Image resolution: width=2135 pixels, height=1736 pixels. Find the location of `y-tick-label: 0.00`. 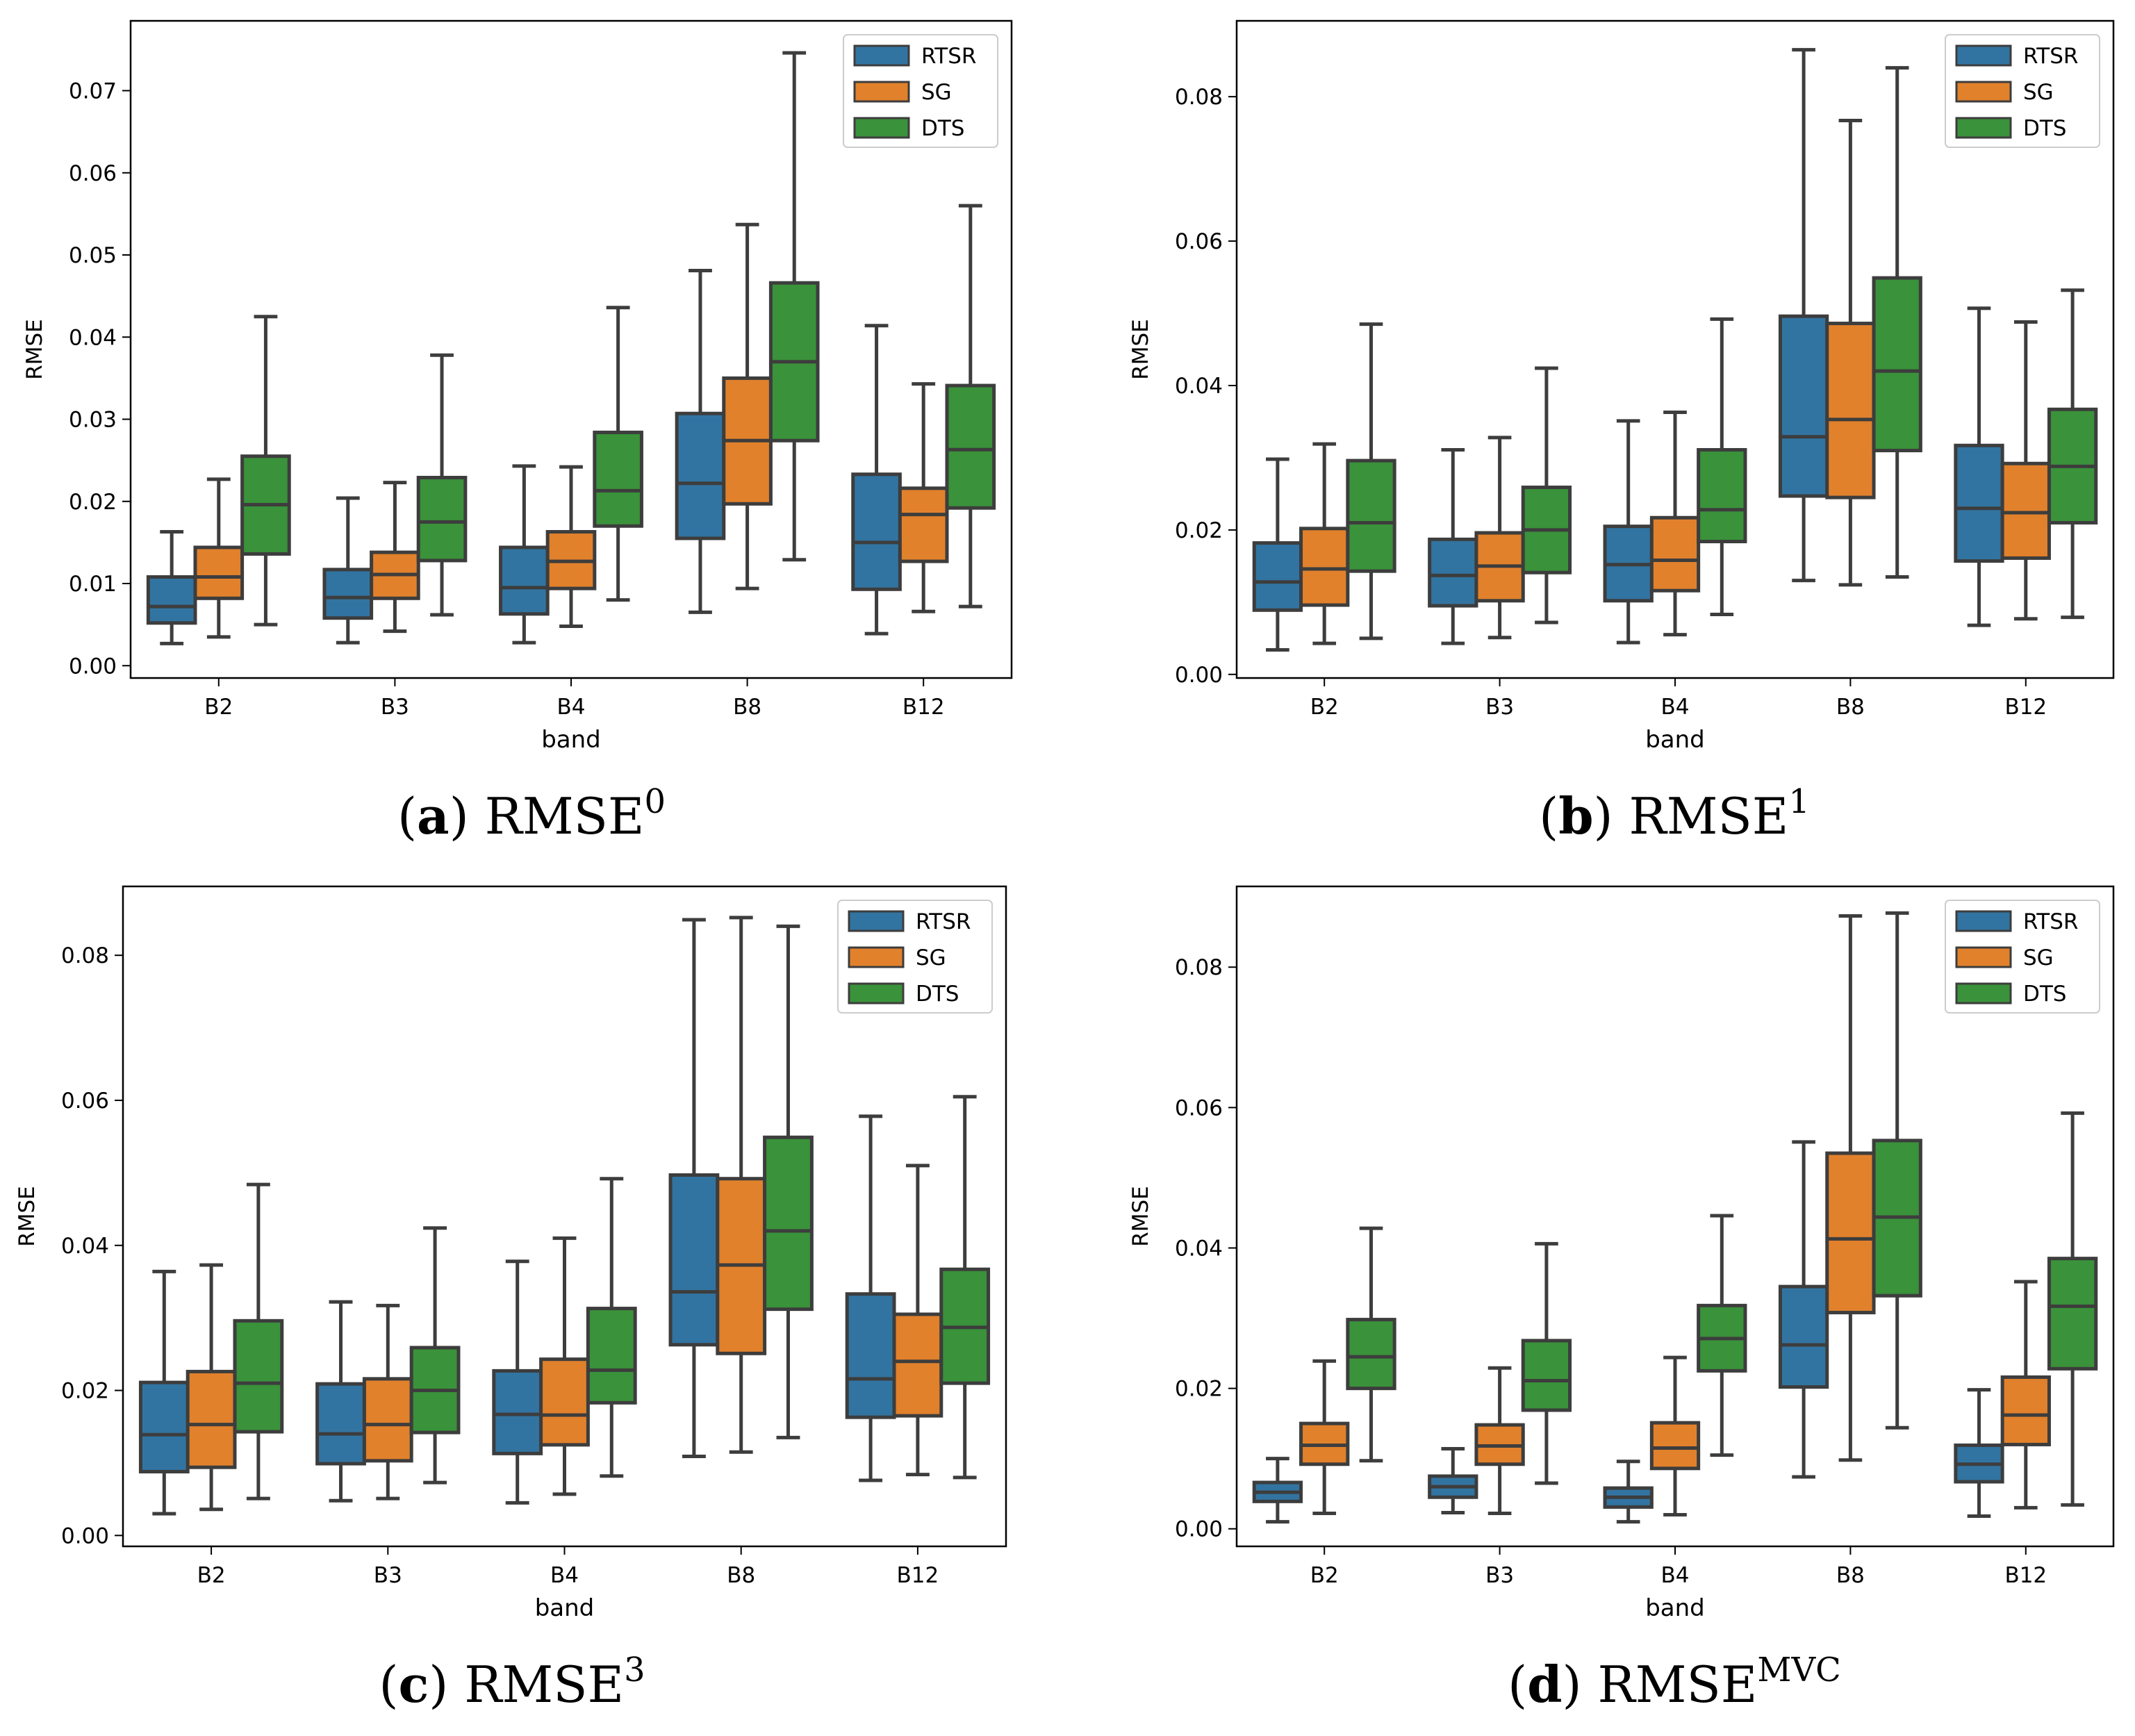

y-tick-label: 0.00 is located at coordinates (1199, 1529).